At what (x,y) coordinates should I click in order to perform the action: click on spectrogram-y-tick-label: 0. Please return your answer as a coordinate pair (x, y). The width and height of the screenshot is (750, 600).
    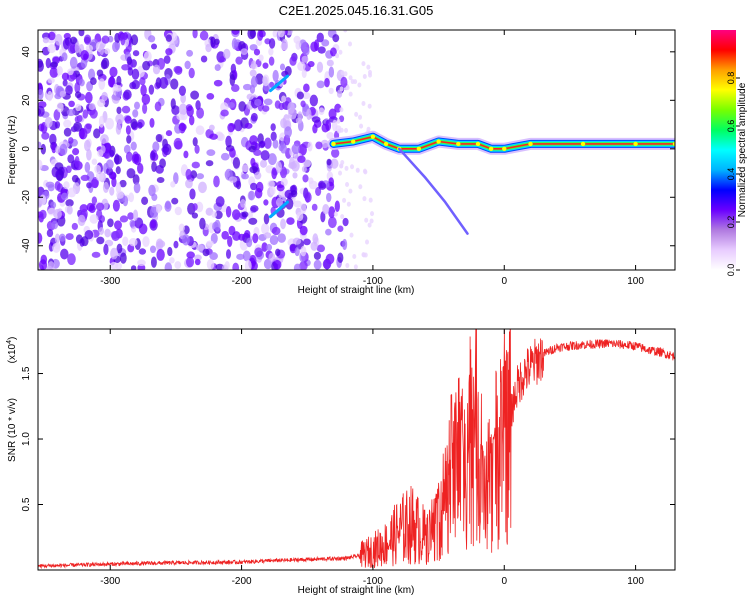
    Looking at the image, I should click on (26, 149).